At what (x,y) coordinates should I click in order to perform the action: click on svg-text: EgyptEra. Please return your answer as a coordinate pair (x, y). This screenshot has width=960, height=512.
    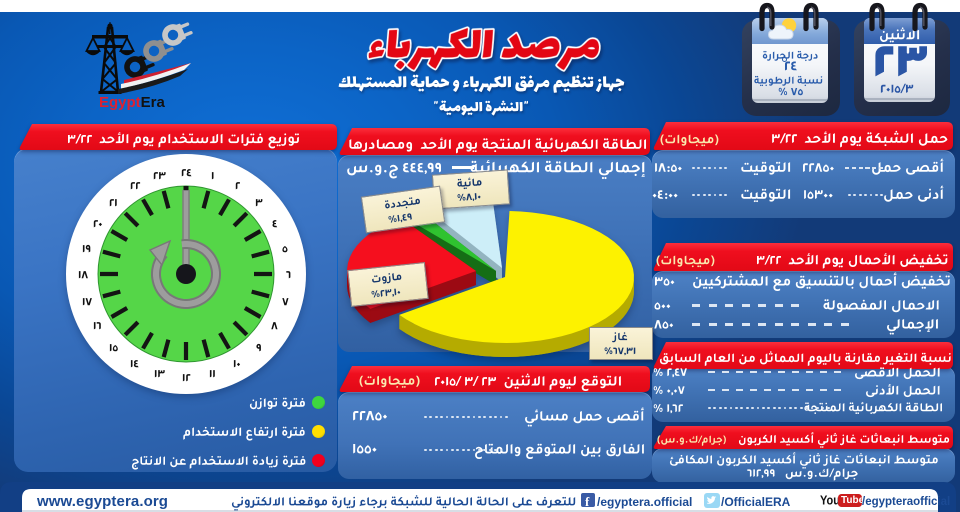
    Looking at the image, I should click on (132, 102).